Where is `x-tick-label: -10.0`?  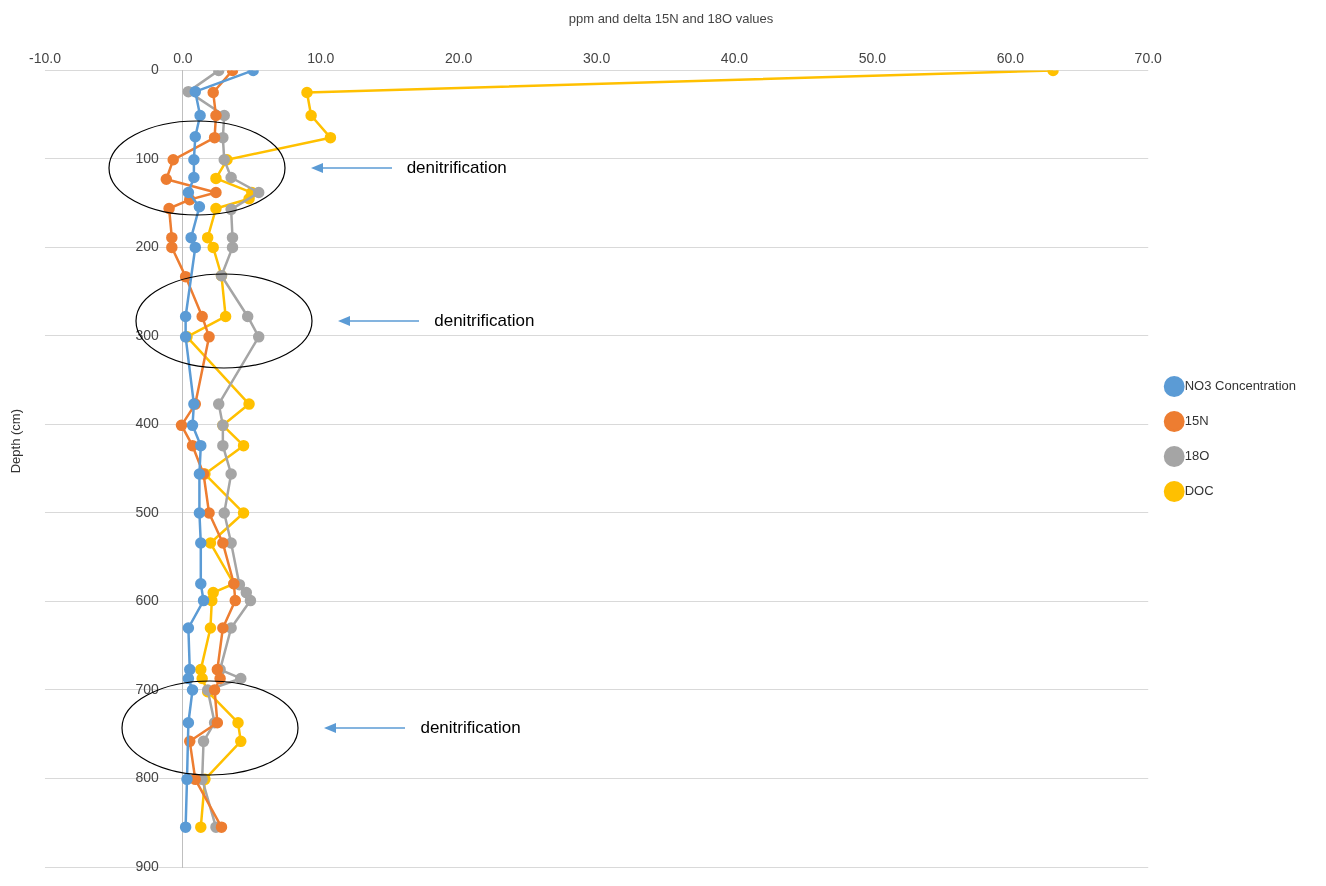
x-tick-label: -10.0 is located at coordinates (45, 57).